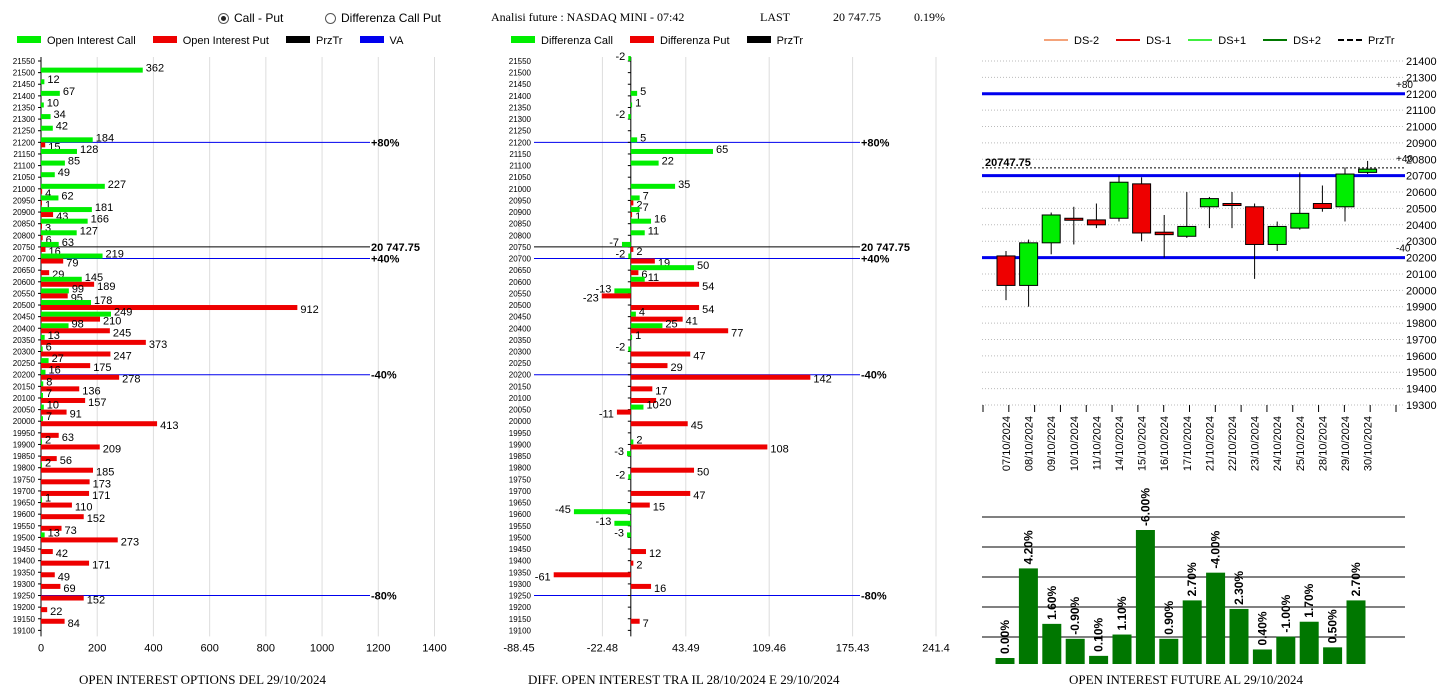  What do you see at coordinates (117, 185) in the screenshot?
I see `call-data-label: 227` at bounding box center [117, 185].